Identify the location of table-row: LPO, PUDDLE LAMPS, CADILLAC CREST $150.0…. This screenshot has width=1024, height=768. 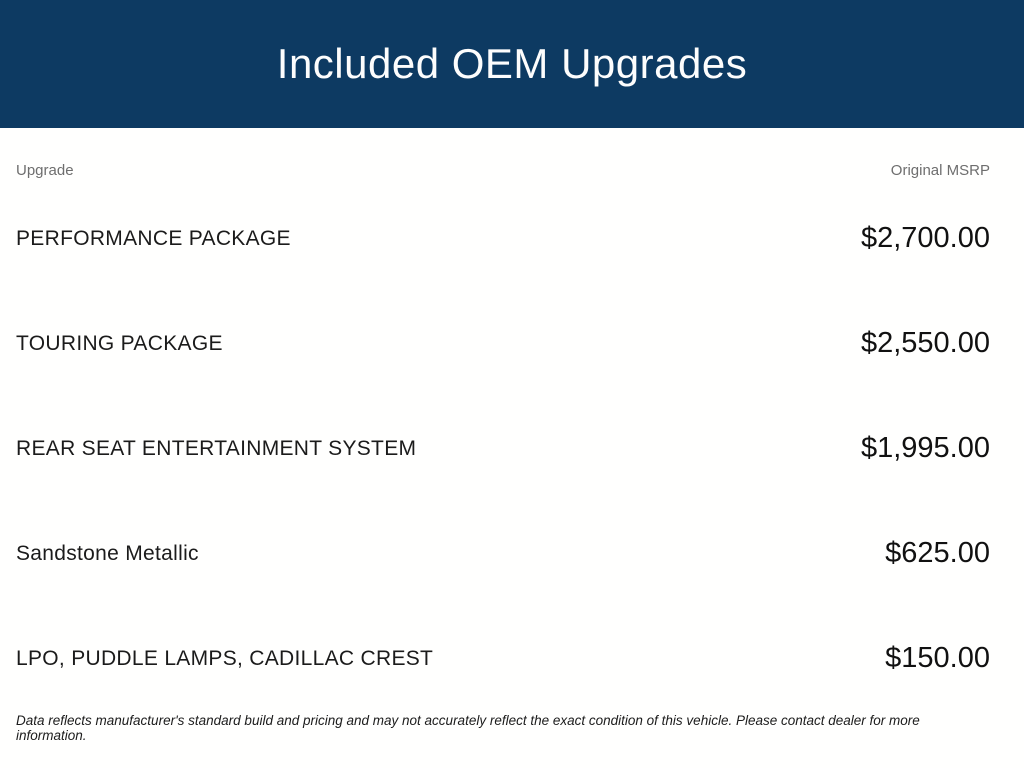
(503, 658).